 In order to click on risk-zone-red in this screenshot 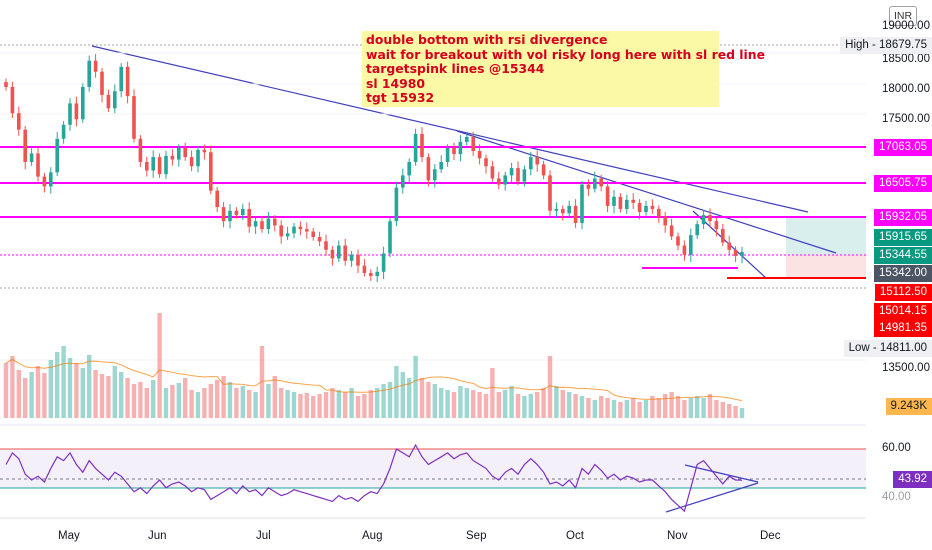, I will do `click(826, 266)`.